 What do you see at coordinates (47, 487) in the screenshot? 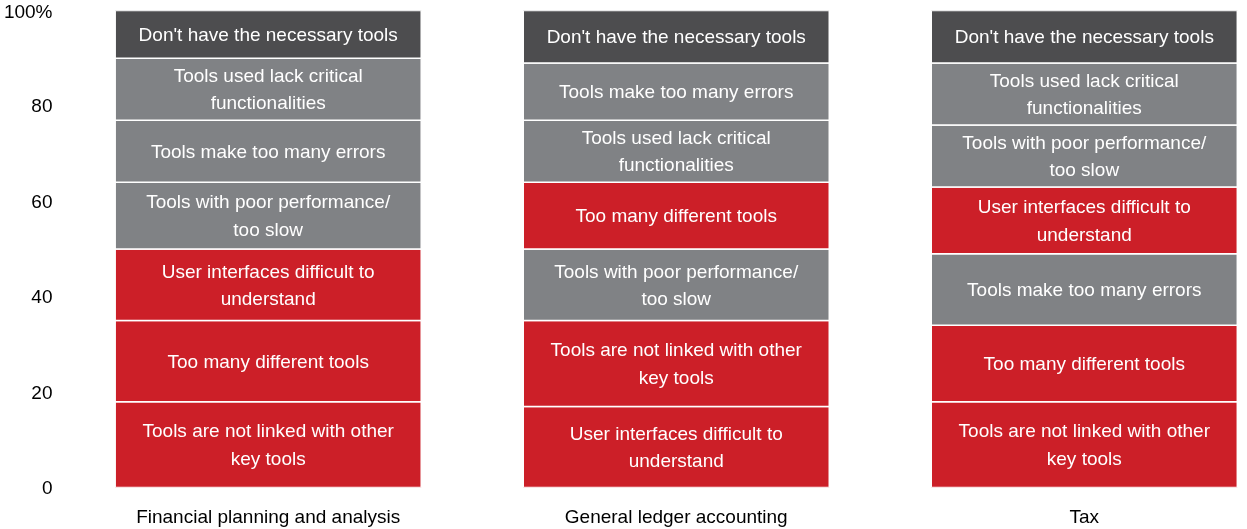
I see `y-tick-label: 0` at bounding box center [47, 487].